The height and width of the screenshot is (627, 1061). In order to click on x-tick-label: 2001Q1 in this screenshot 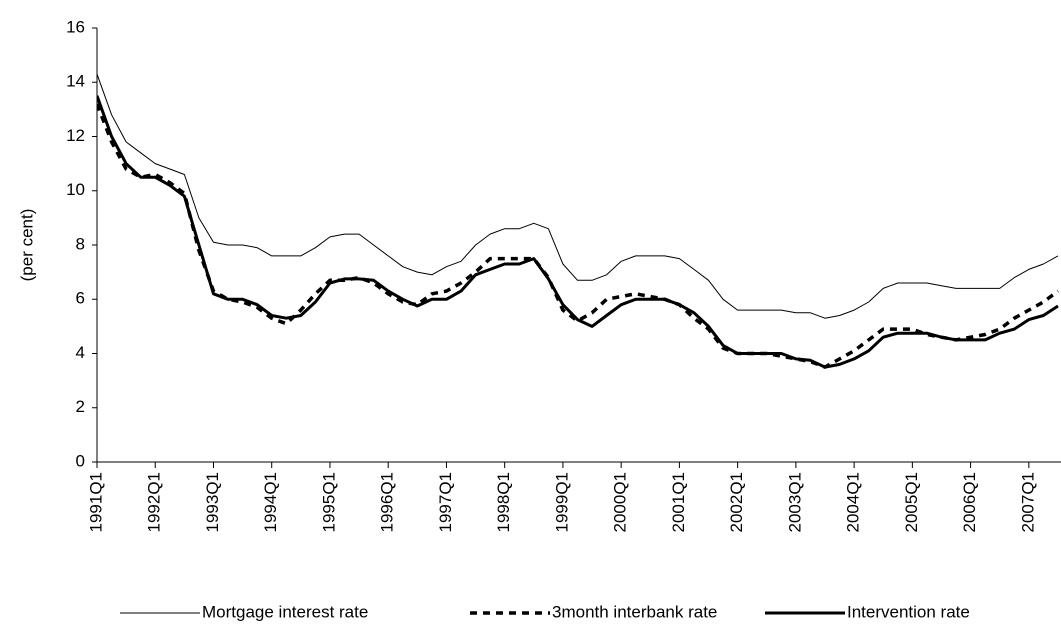, I will do `click(678, 502)`.